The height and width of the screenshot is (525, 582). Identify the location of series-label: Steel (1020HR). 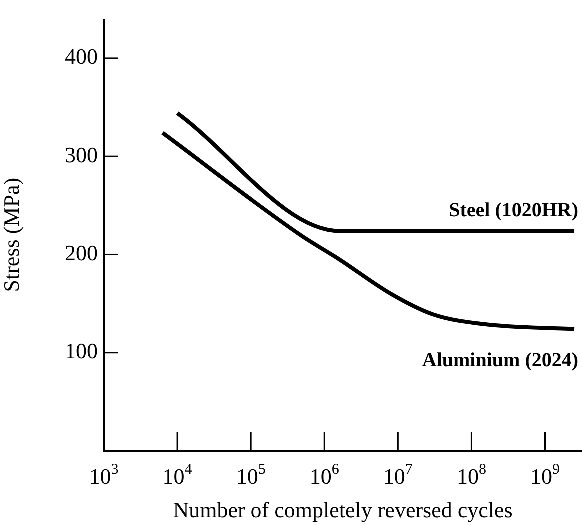
(514, 210).